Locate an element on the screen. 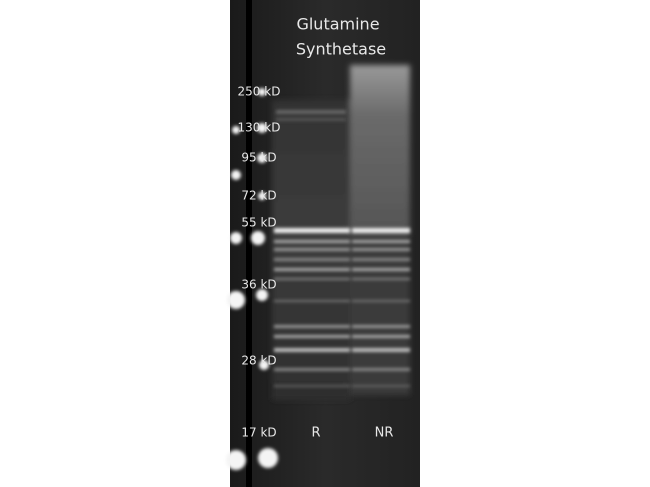 This screenshot has width=650, height=487. marker-label: 36 kD is located at coordinates (258, 285).